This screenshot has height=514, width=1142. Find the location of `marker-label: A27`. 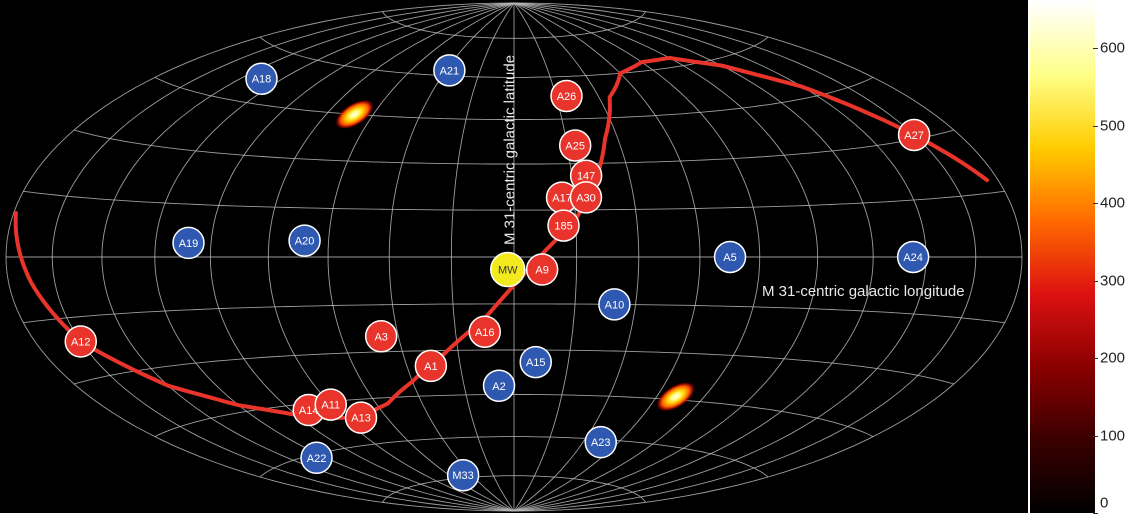

marker-label: A27 is located at coordinates (914, 136).